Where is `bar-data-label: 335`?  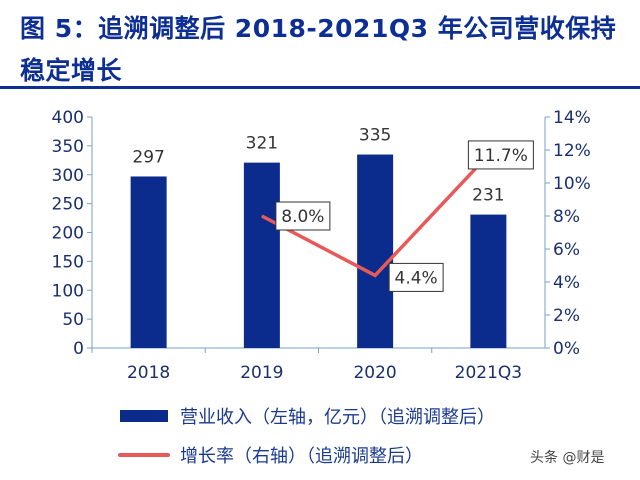 bar-data-label: 335 is located at coordinates (375, 136).